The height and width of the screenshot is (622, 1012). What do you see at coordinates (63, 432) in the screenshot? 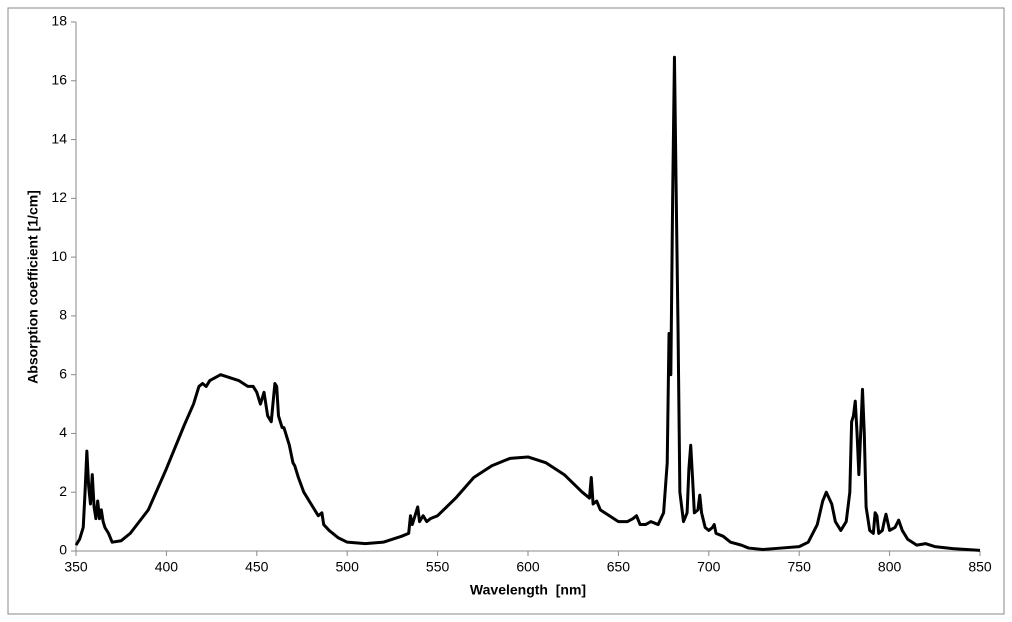
I see `y-tick-label: 4` at bounding box center [63, 432].